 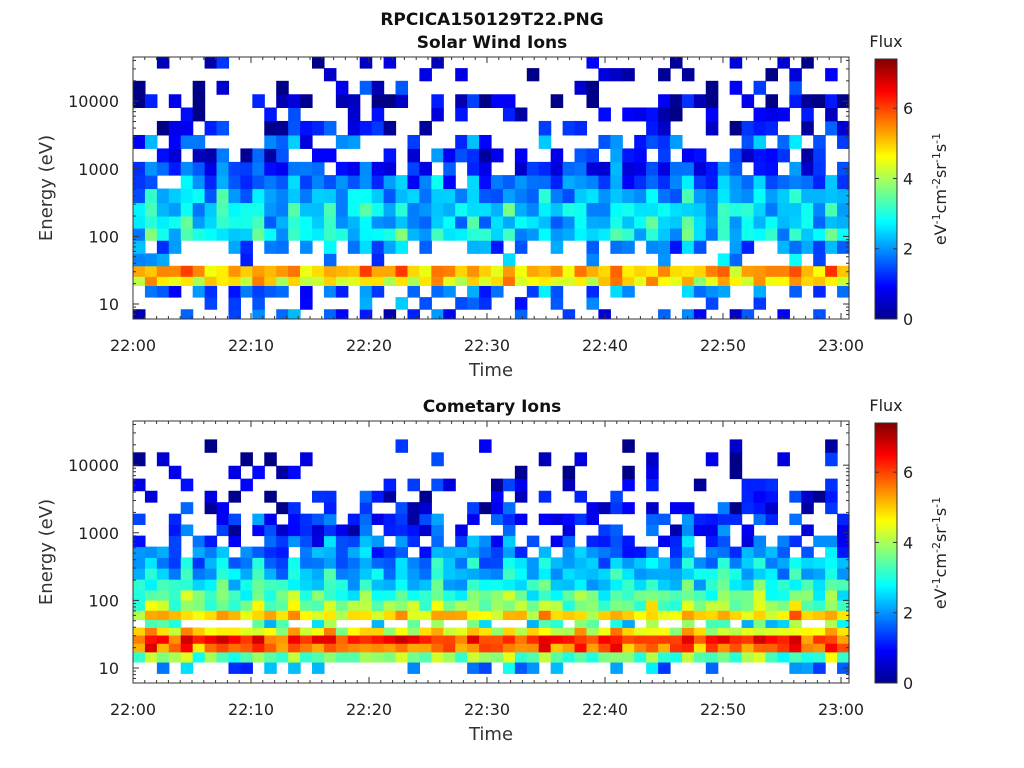 I want to click on colorbar-units-solar-wind: eV-1cm-2sr-1s-1, so click(x=940, y=189).